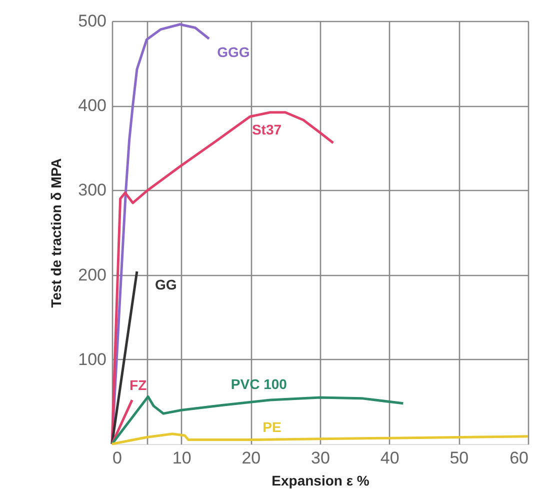 This screenshot has height=489, width=541. I want to click on series-label: FZ, so click(139, 385).